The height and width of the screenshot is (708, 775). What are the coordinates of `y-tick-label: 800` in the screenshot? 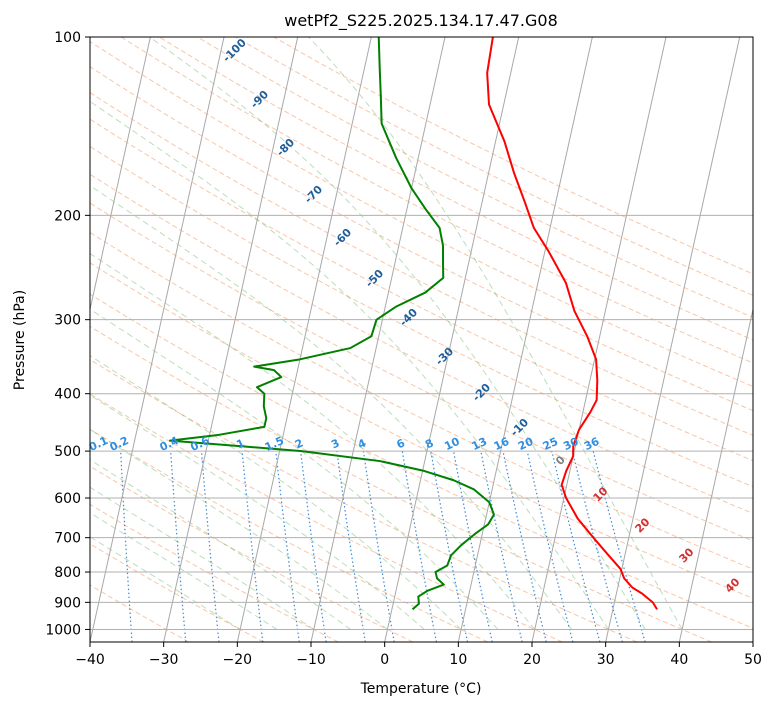 It's located at (67, 573).